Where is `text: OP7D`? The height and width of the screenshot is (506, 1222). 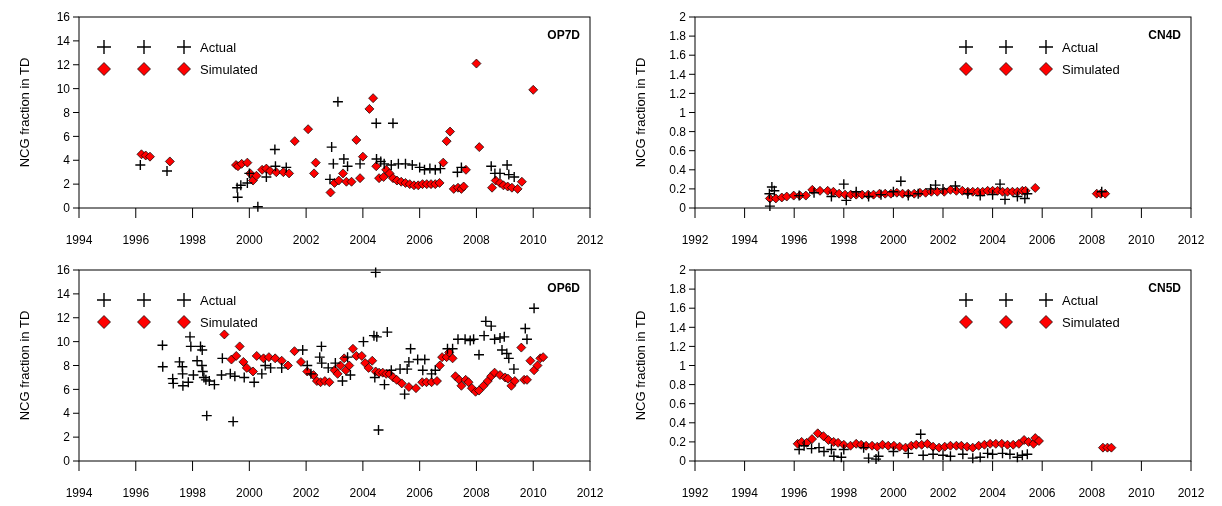
text: OP7D is located at coordinates (564, 35).